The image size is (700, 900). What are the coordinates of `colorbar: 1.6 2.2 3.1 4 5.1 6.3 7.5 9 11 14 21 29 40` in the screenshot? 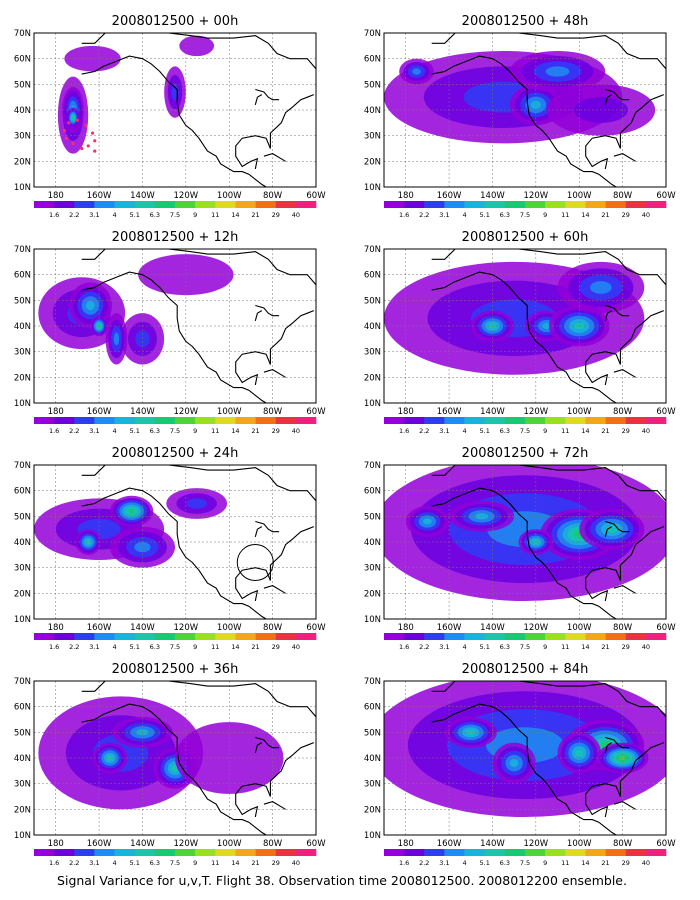 It's located at (525, 426).